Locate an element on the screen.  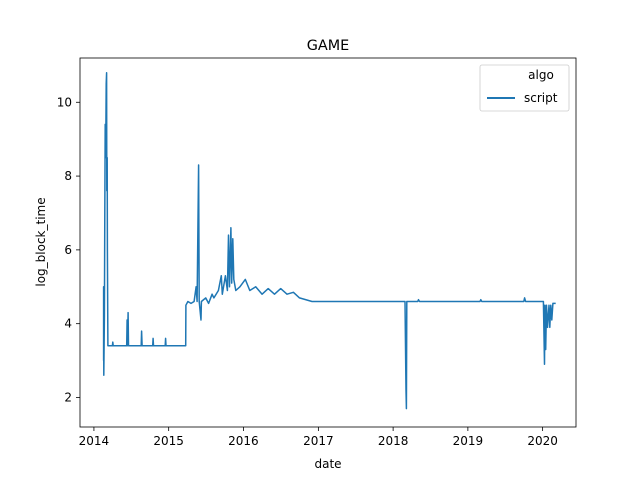
y-tick-label: 8 is located at coordinates (68, 176).